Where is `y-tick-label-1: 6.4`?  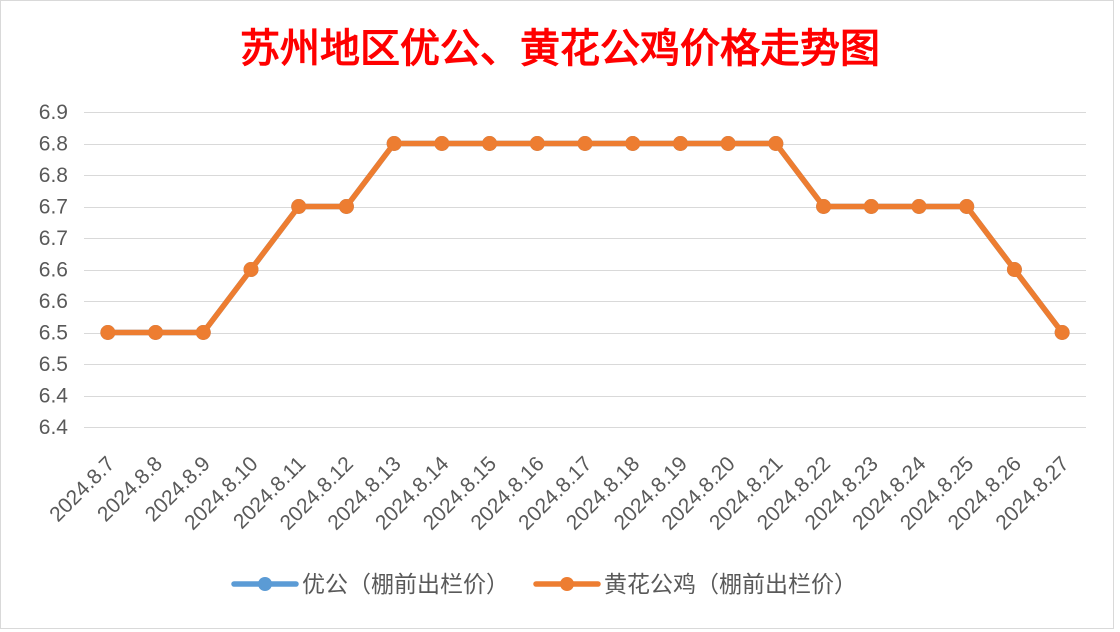
y-tick-label-1: 6.4 is located at coordinates (54, 396).